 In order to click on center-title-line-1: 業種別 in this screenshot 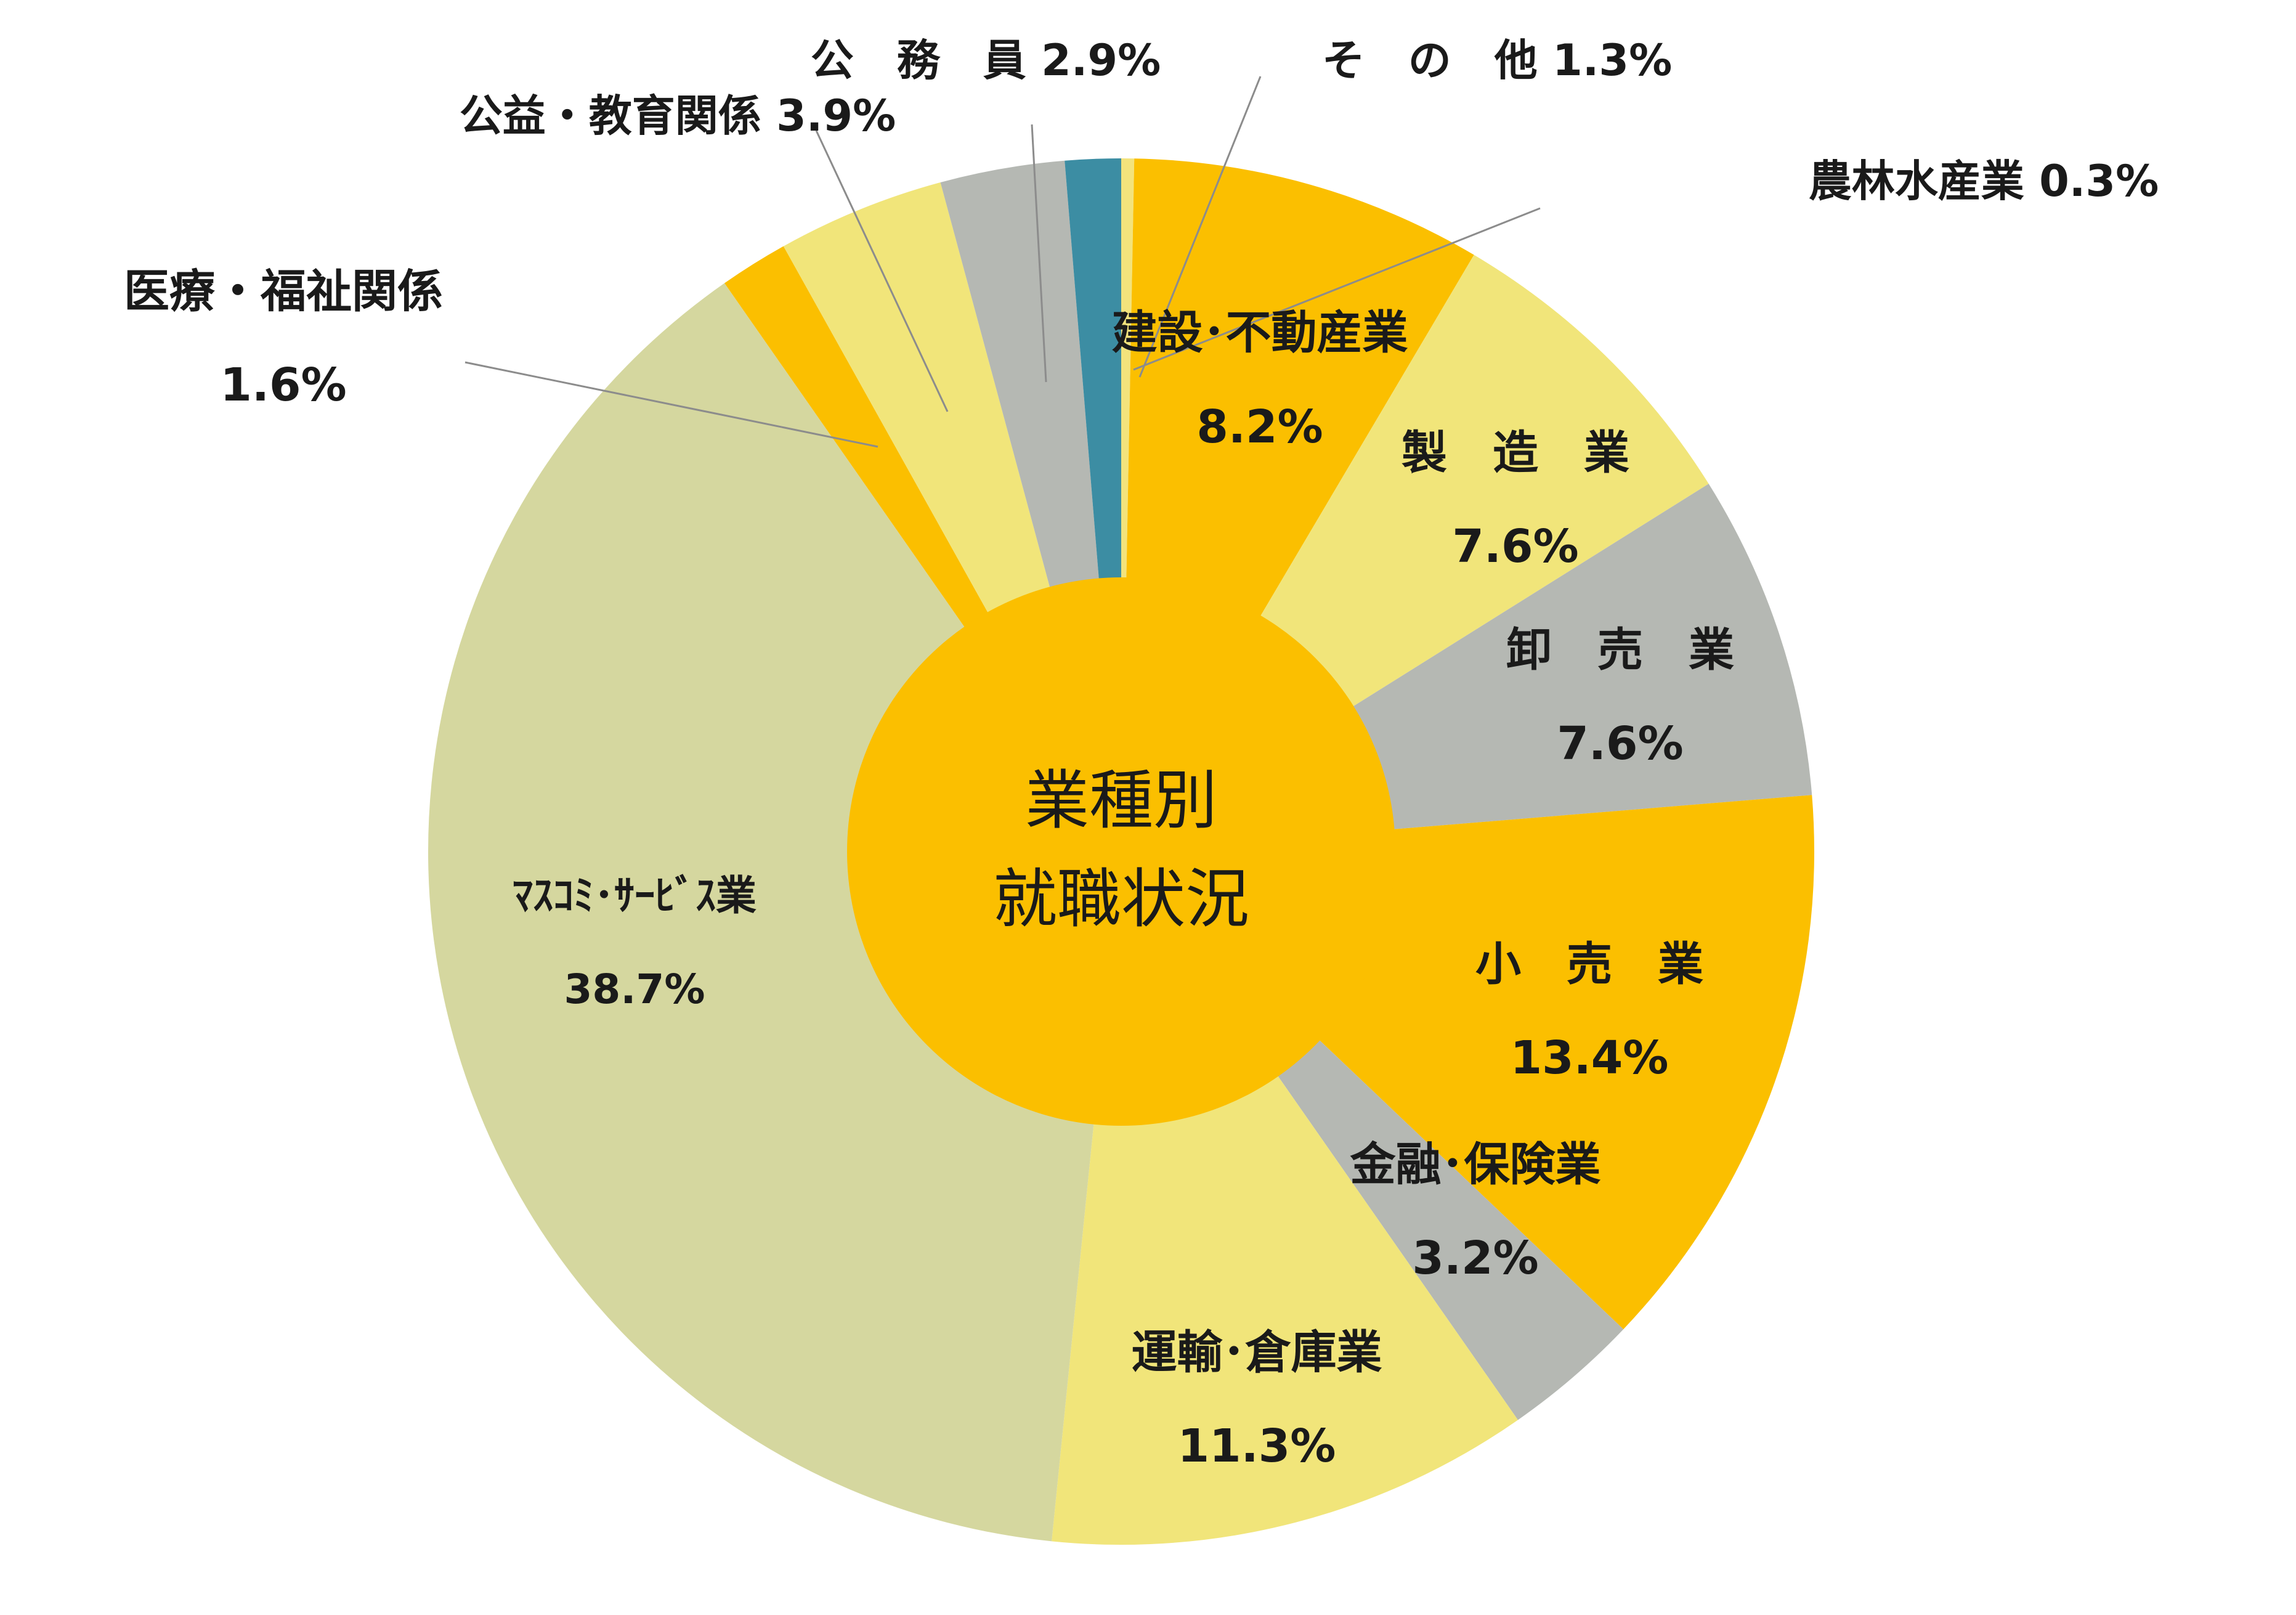, I will do `click(1121, 800)`.